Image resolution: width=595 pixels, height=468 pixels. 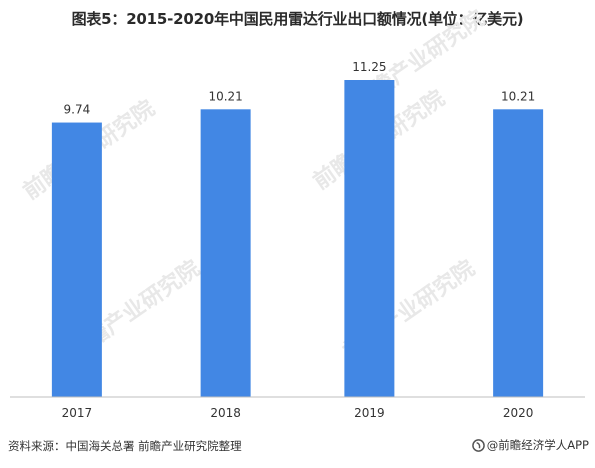 What do you see at coordinates (125, 446) in the screenshot?
I see `source-note: 资料来源：中国海关总署 前瞻产业研究院整理` at bounding box center [125, 446].